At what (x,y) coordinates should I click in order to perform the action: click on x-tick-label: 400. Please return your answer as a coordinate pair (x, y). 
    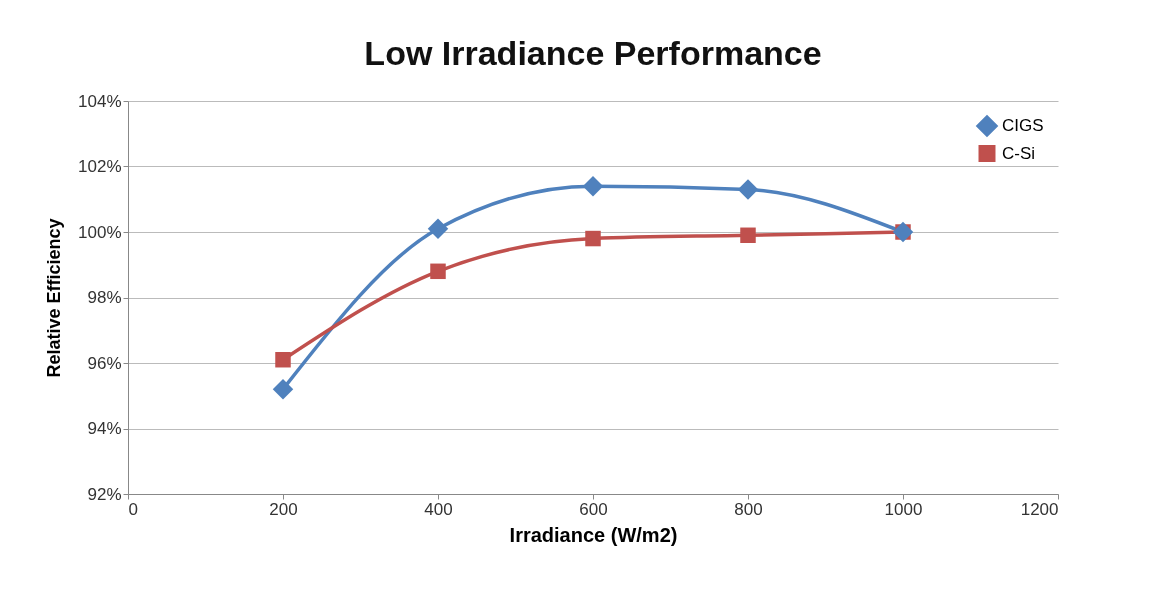
    Looking at the image, I should click on (438, 509).